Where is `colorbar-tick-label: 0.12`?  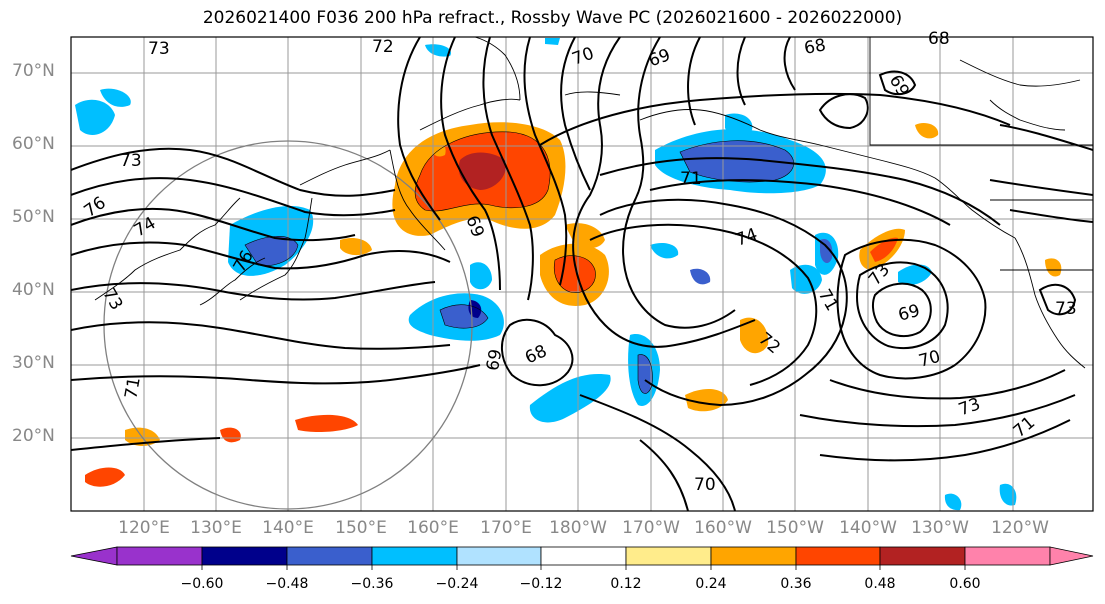 colorbar-tick-label: 0.12 is located at coordinates (626, 584).